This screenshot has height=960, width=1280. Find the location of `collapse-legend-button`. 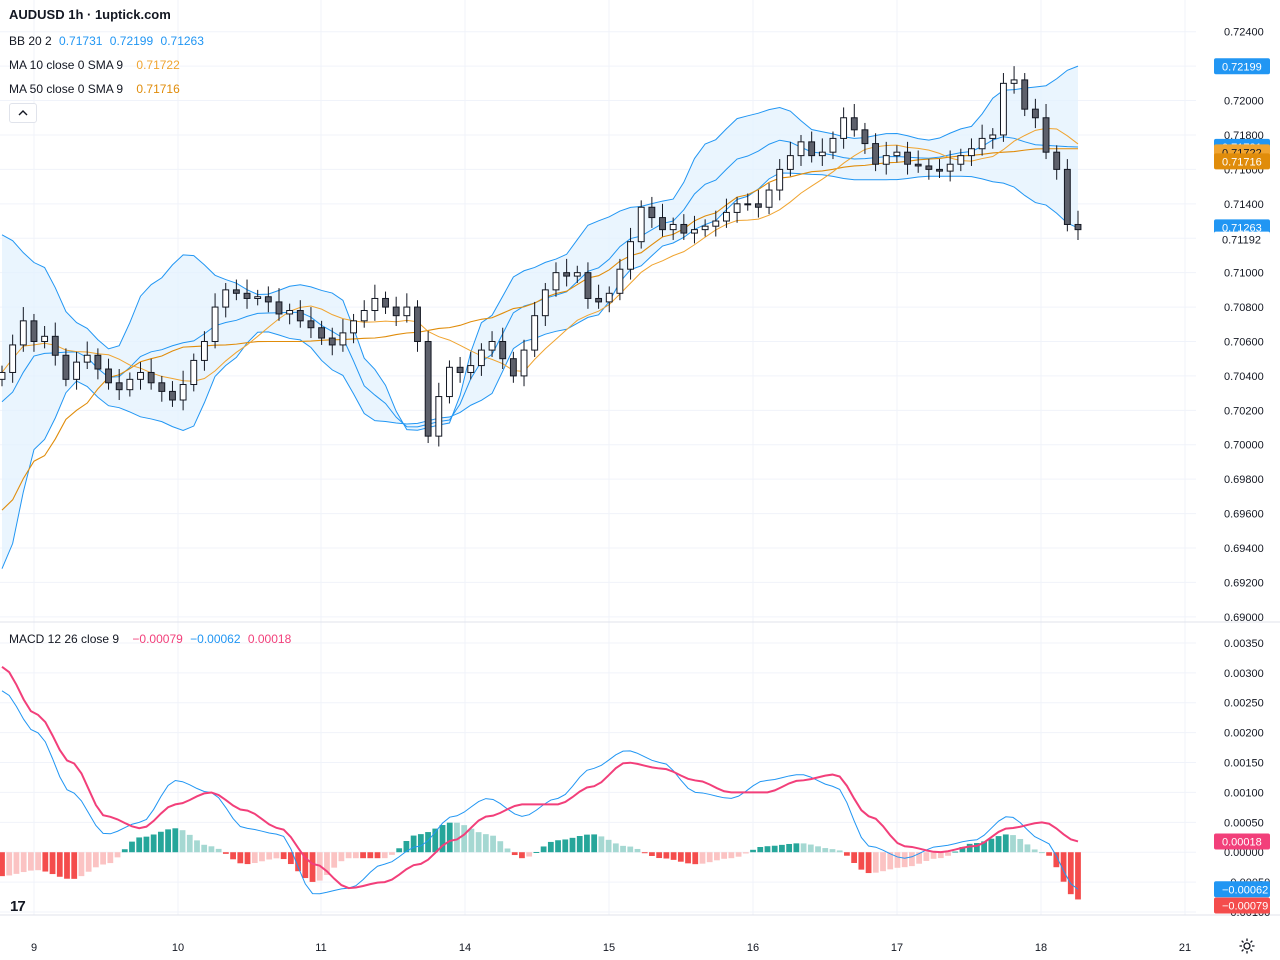

collapse-legend-button is located at coordinates (23, 113).